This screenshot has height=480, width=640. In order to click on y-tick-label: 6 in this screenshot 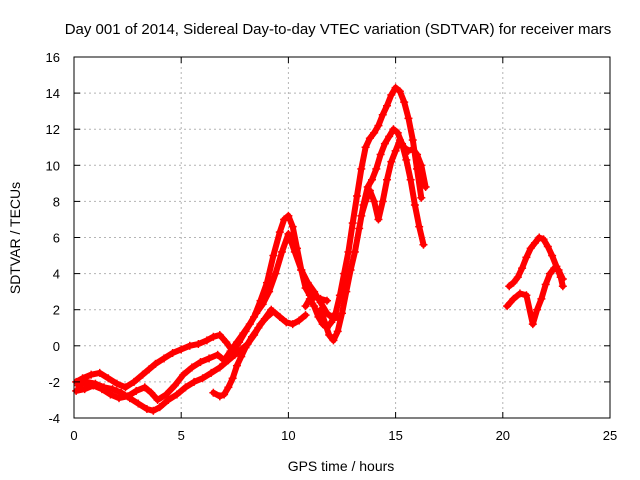, I will do `click(56, 238)`.